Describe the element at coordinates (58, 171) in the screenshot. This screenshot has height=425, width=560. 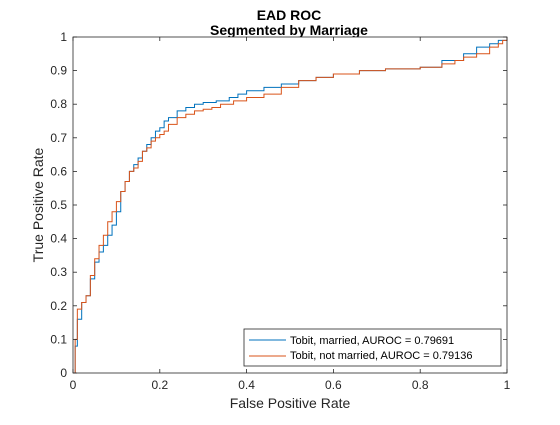
I see `y-tick-label: 0.6` at that location.